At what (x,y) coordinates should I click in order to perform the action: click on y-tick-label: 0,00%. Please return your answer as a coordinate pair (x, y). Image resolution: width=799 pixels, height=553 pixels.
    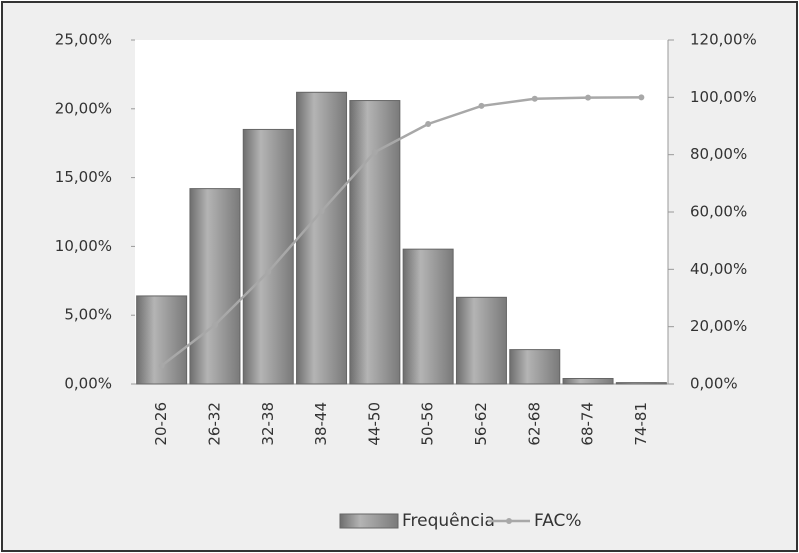
    Looking at the image, I should click on (88, 384).